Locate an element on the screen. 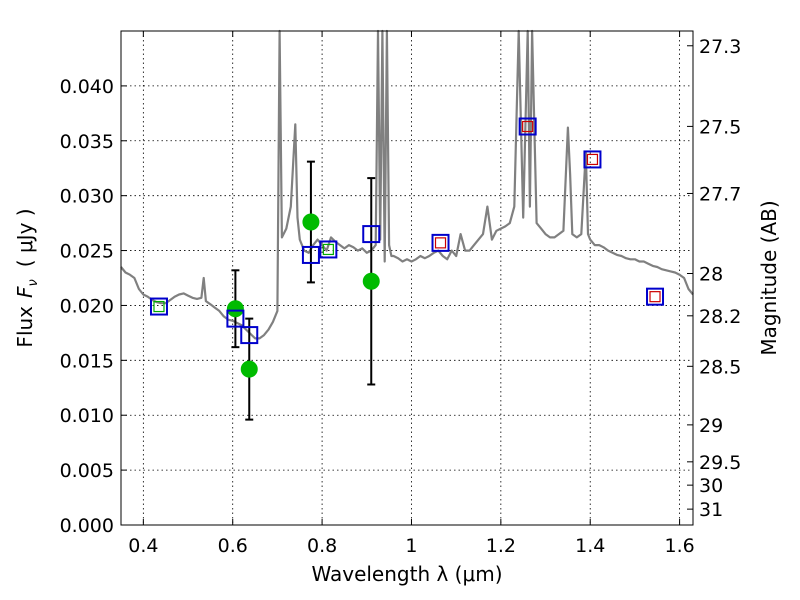 The image size is (800, 600). y-tick-label: 0.015 is located at coordinates (87, 361).